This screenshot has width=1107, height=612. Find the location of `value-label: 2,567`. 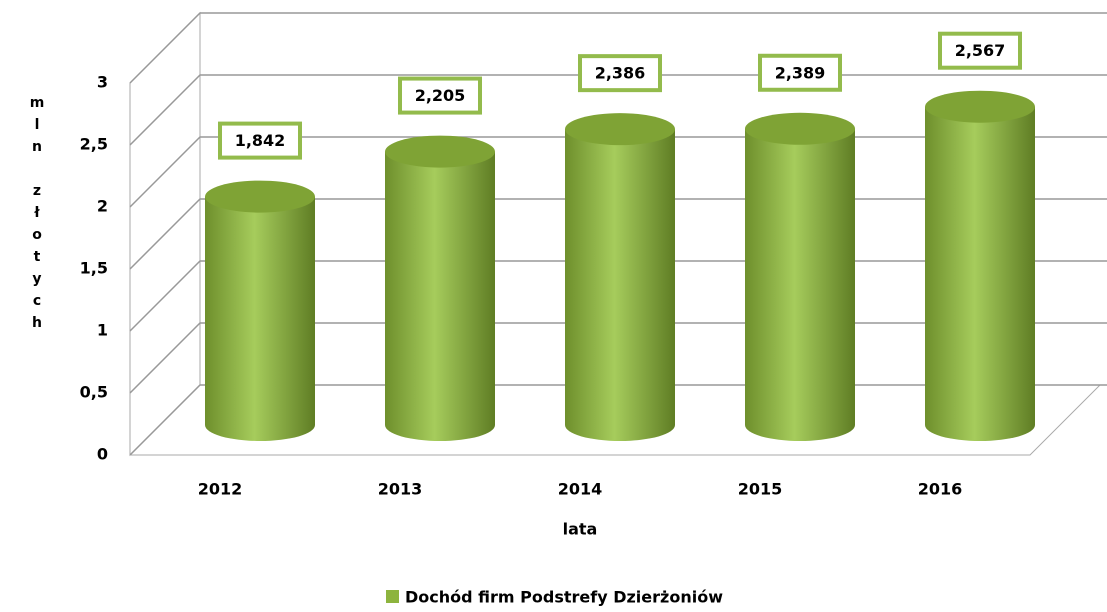

value-label: 2,567 is located at coordinates (980, 50).